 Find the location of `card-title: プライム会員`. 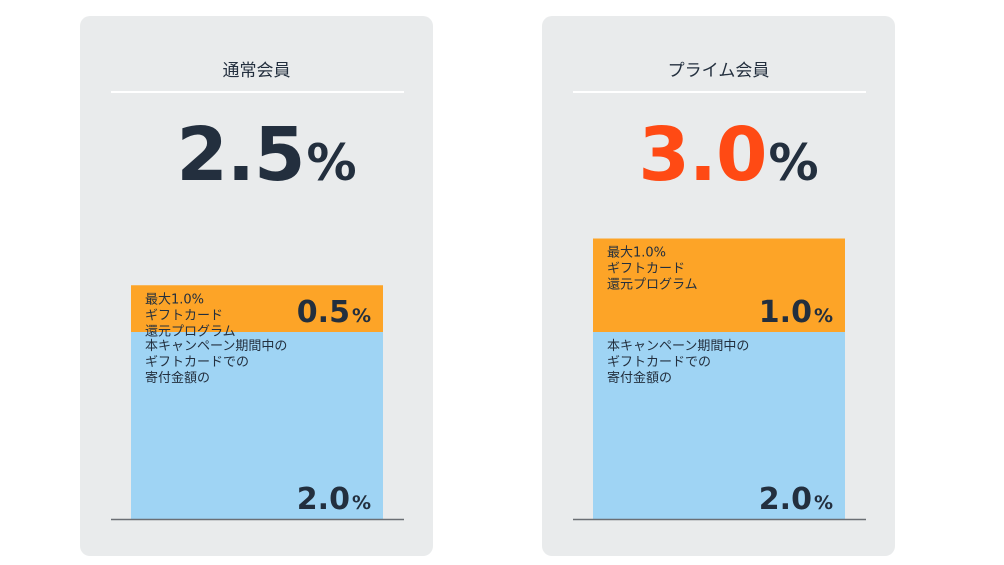

card-title: プライム会員 is located at coordinates (718, 71).